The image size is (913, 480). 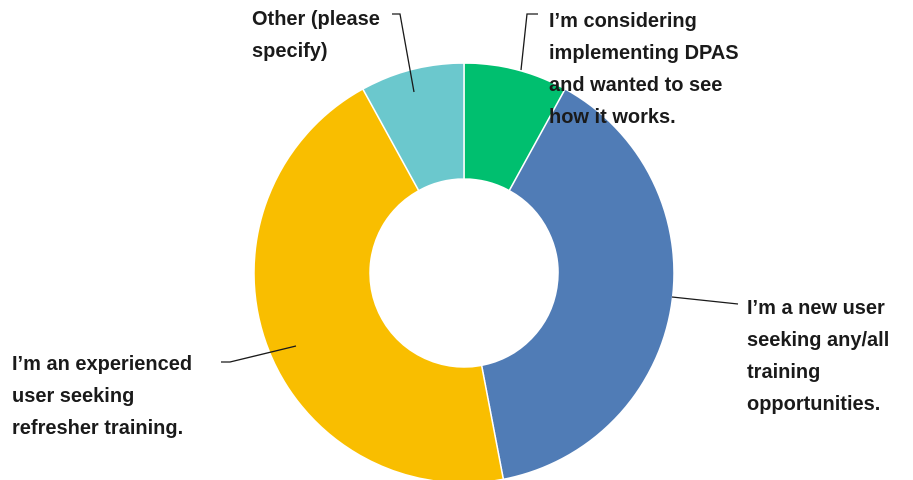 I want to click on slice-label-line: I’m a new user, so click(x=816, y=308).